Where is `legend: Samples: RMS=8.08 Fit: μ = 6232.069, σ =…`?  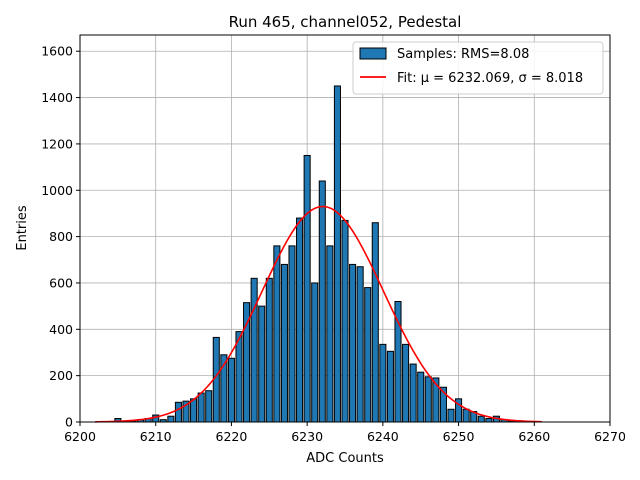 legend: Samples: RMS=8.08 Fit: μ = 6232.069, σ =… is located at coordinates (478, 68).